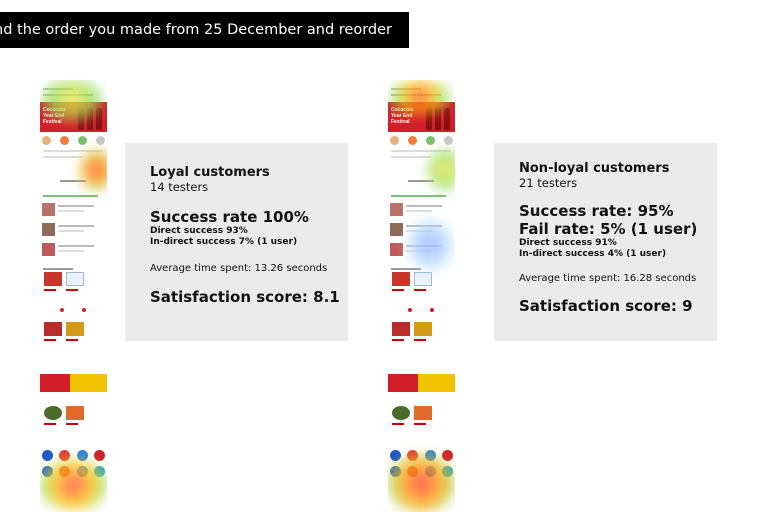 The image size is (768, 512). Describe the element at coordinates (548, 183) in the screenshot. I see `nonloyal-testers: 21 testers` at that location.